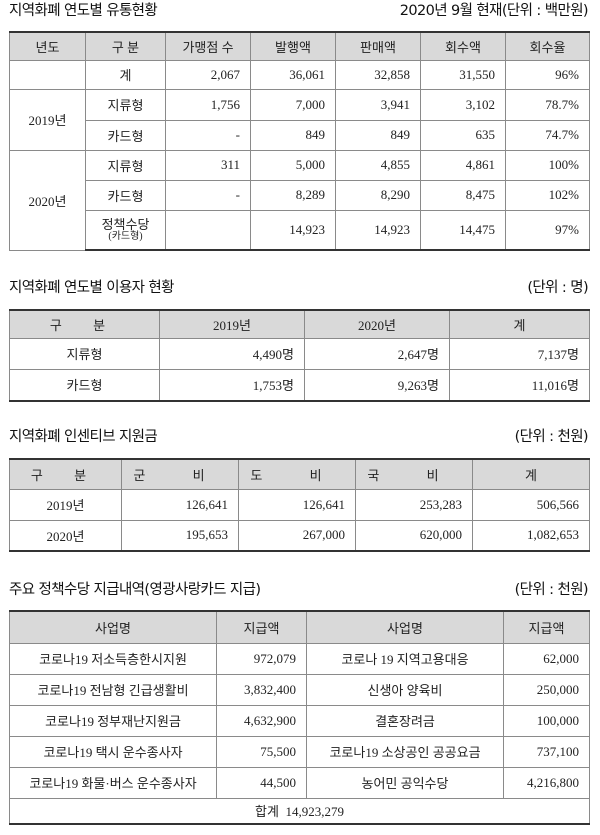 This screenshot has width=600, height=835. Describe the element at coordinates (551, 590) in the screenshot. I see `t4-unit: (단위 : 천원)` at that location.